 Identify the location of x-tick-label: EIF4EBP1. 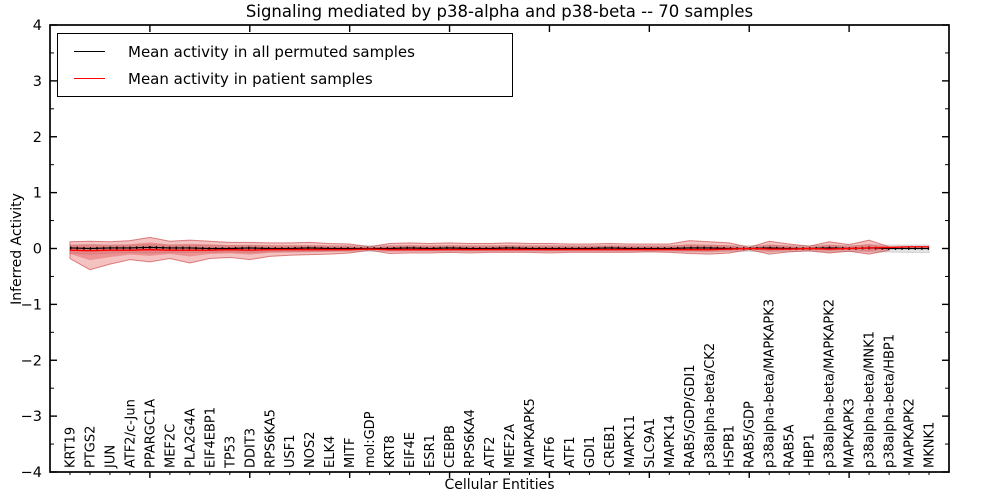
(210, 437).